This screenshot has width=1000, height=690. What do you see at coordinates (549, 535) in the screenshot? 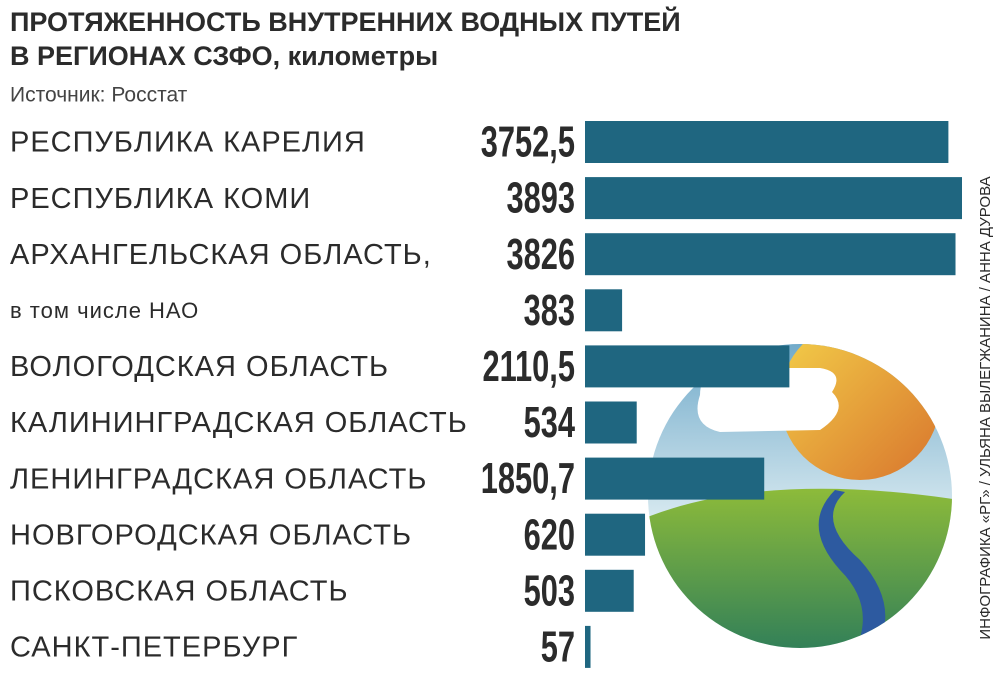
I see `value-label: 620` at bounding box center [549, 535].